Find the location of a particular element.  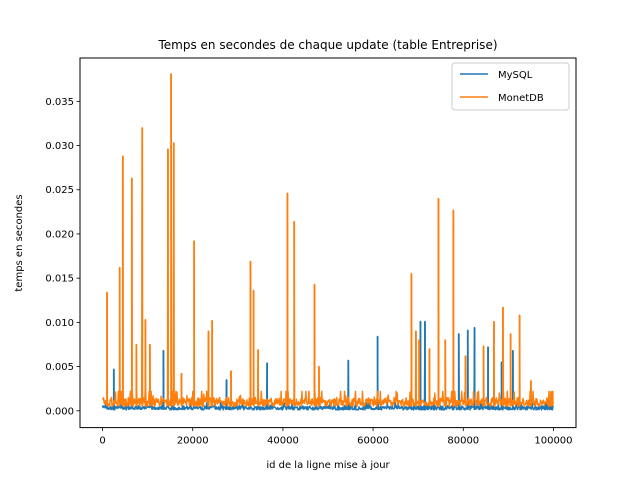

series-line-mysql is located at coordinates (328, 365).